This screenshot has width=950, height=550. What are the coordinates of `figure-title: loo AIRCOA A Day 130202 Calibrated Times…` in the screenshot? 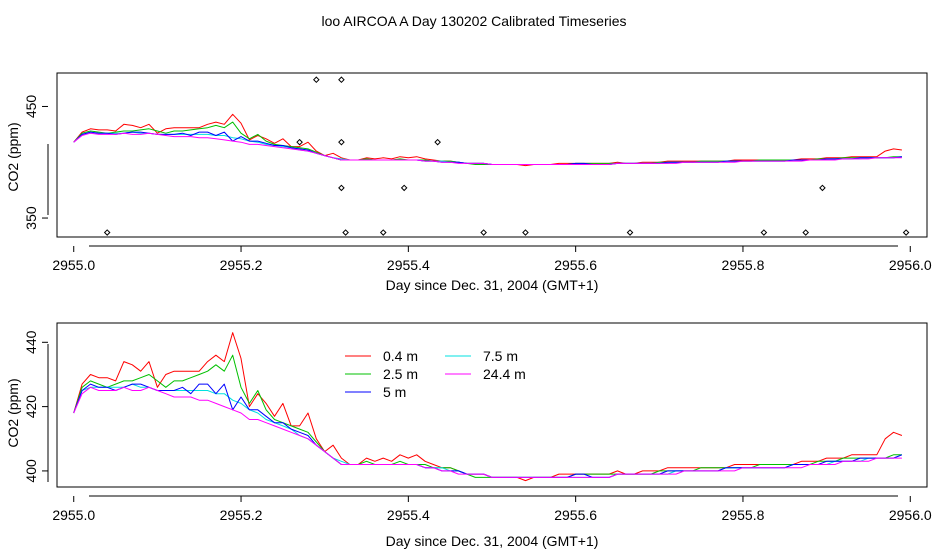 It's located at (473, 21).